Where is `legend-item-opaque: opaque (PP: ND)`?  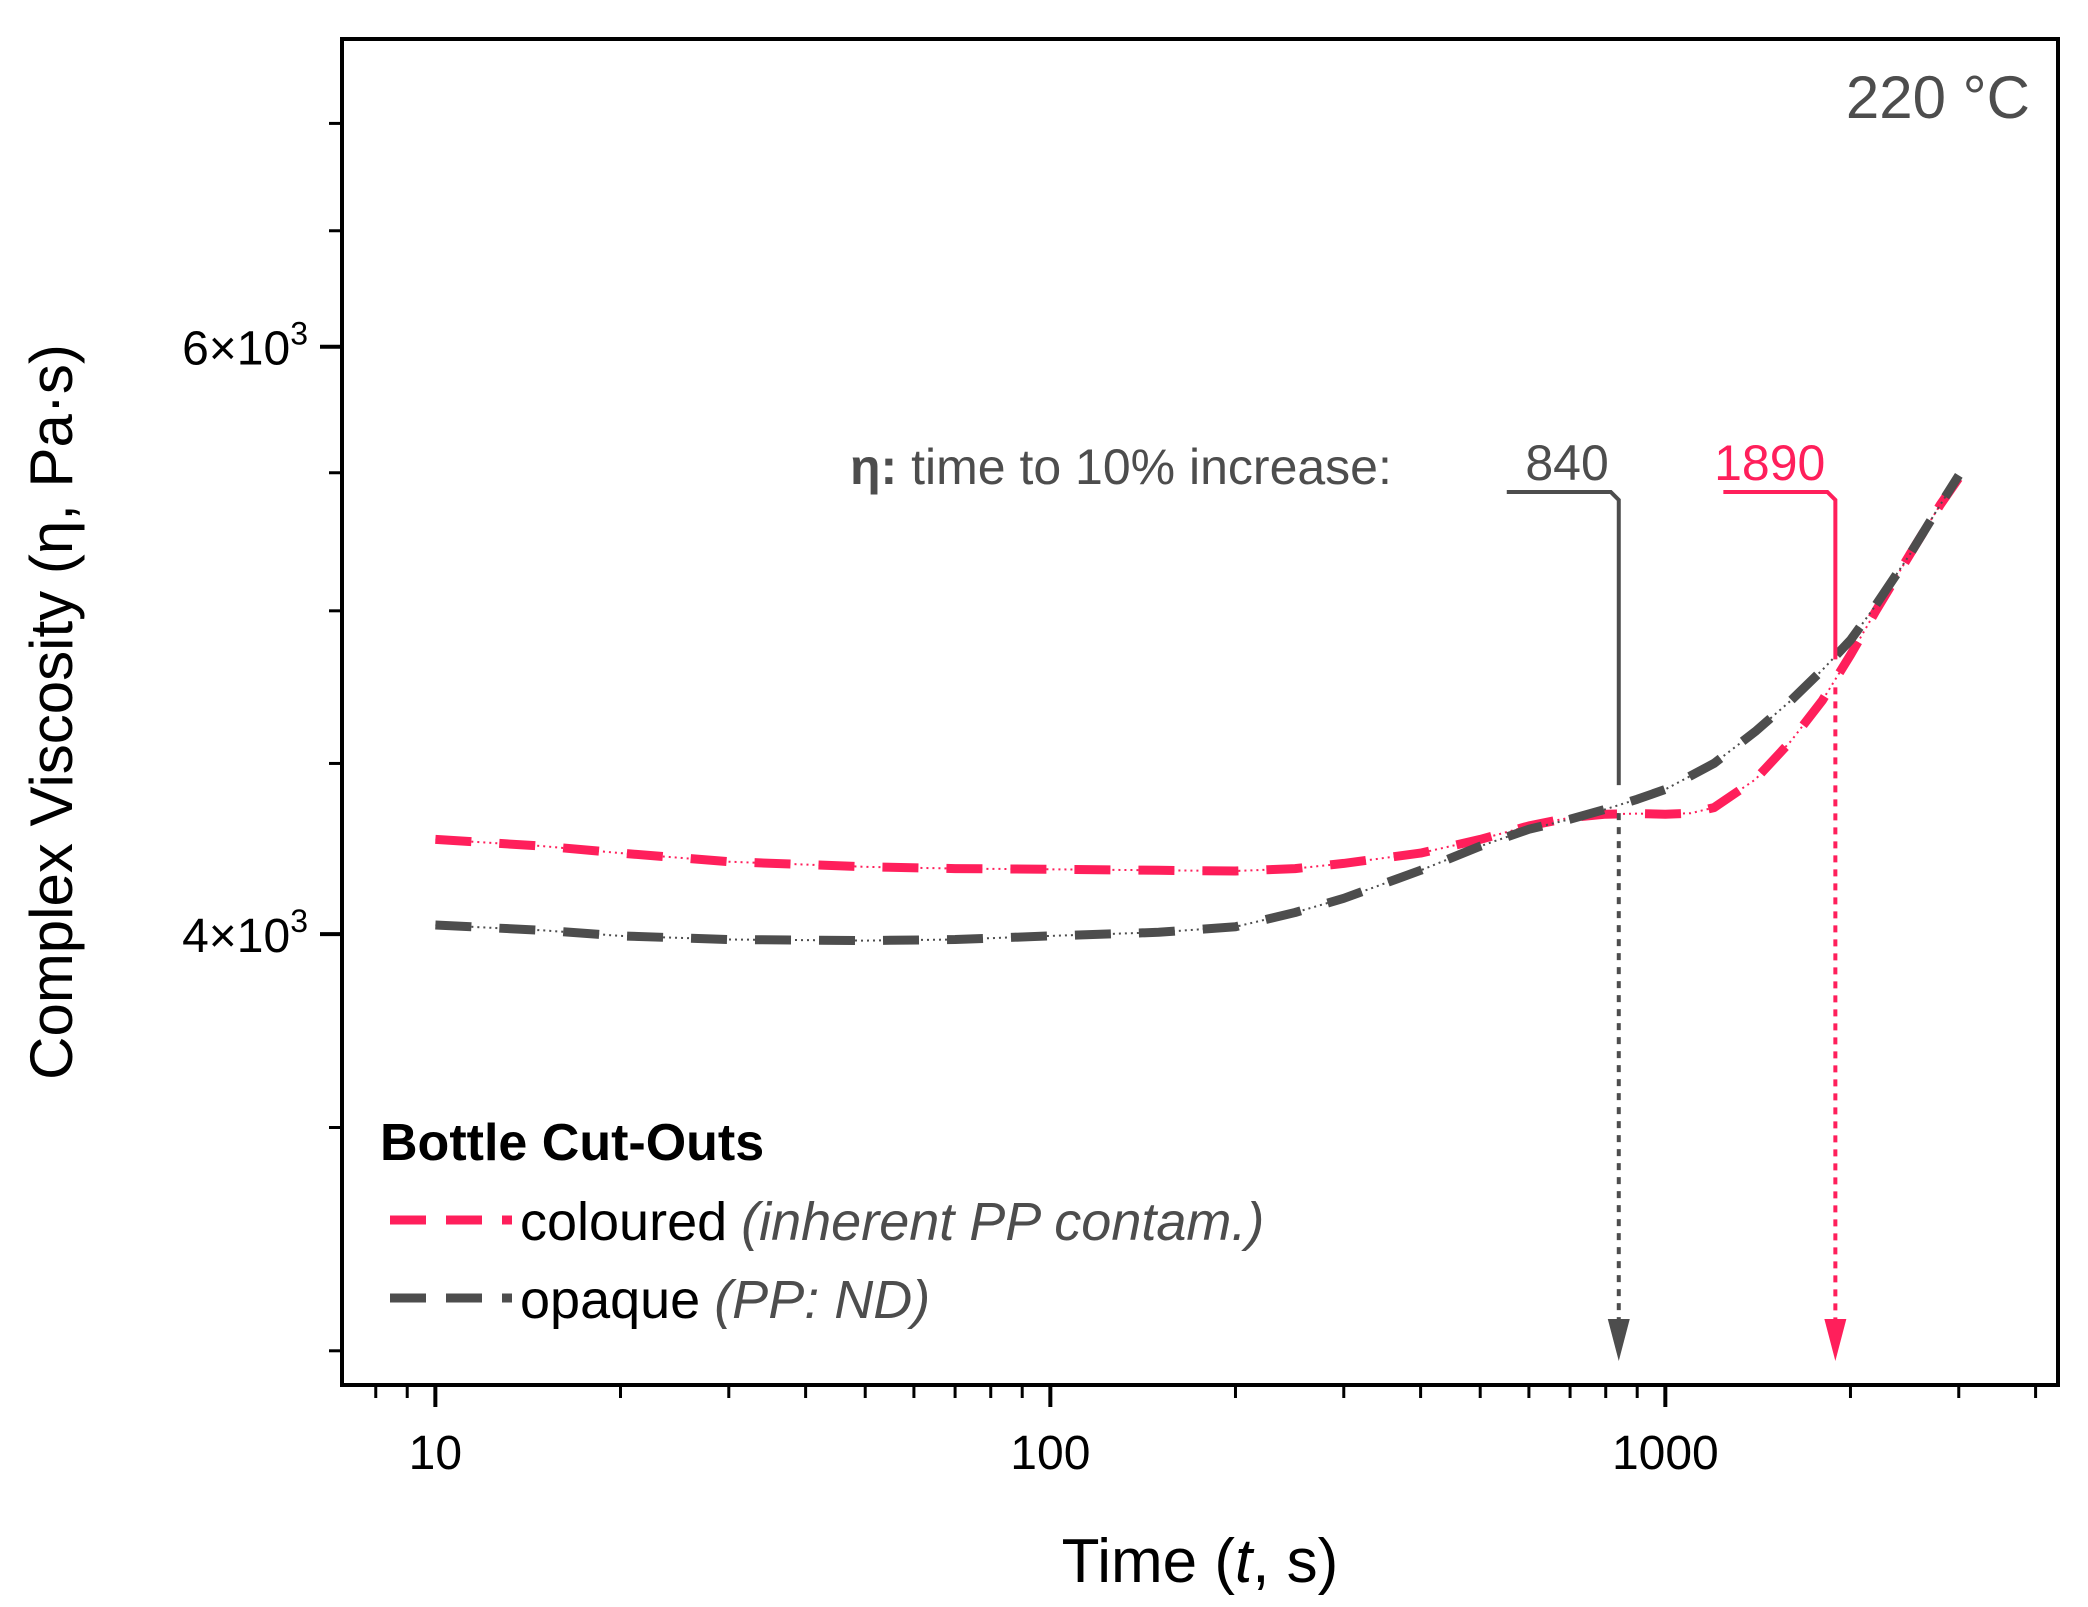
legend-item-opaque: opaque (PP: ND) is located at coordinates (660, 1300).